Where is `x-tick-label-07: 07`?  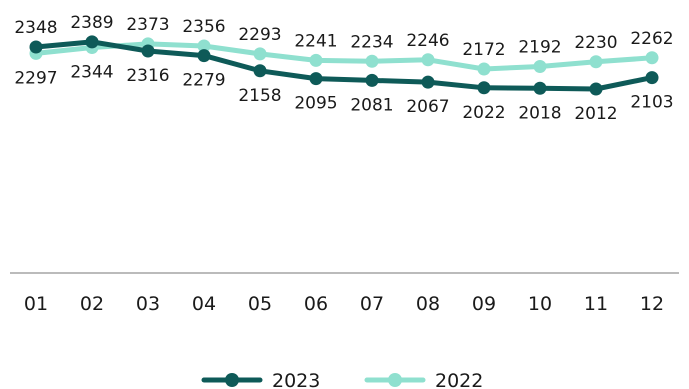
x-tick-label-07: 07 is located at coordinates (372, 304).